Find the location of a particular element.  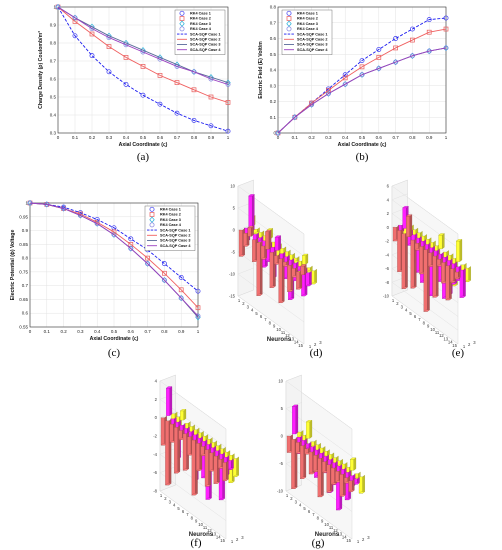

neuron-tick-label: 3 is located at coordinates (170, 501).